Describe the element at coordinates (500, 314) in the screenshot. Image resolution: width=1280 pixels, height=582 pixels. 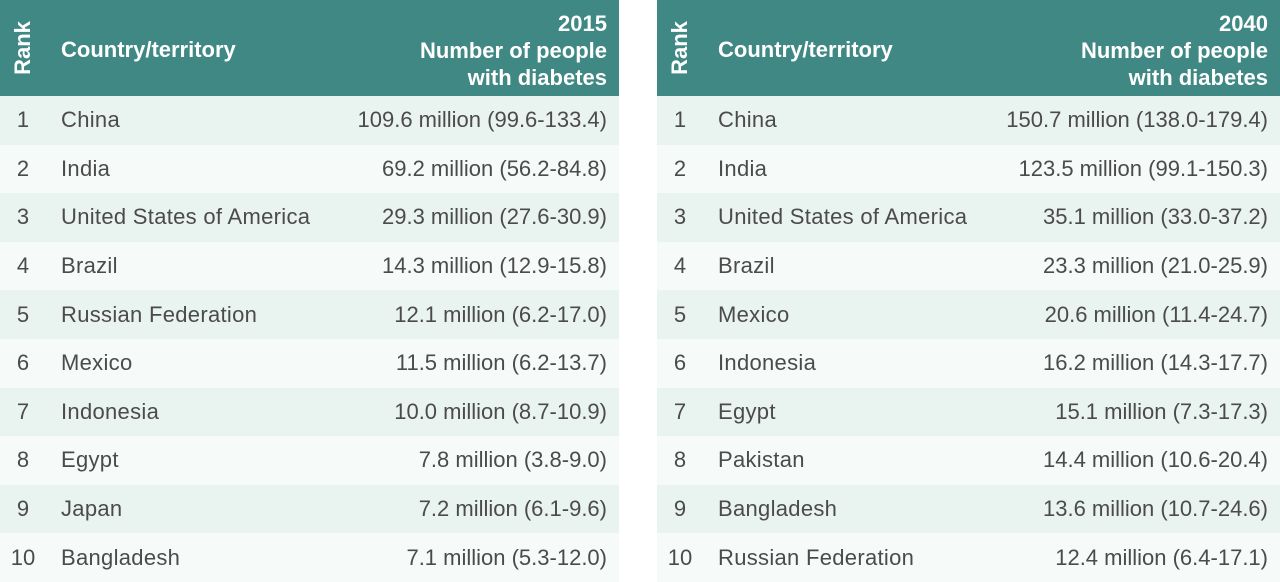
I see `value-cell: 12.1 million (6.2-17.0)` at that location.